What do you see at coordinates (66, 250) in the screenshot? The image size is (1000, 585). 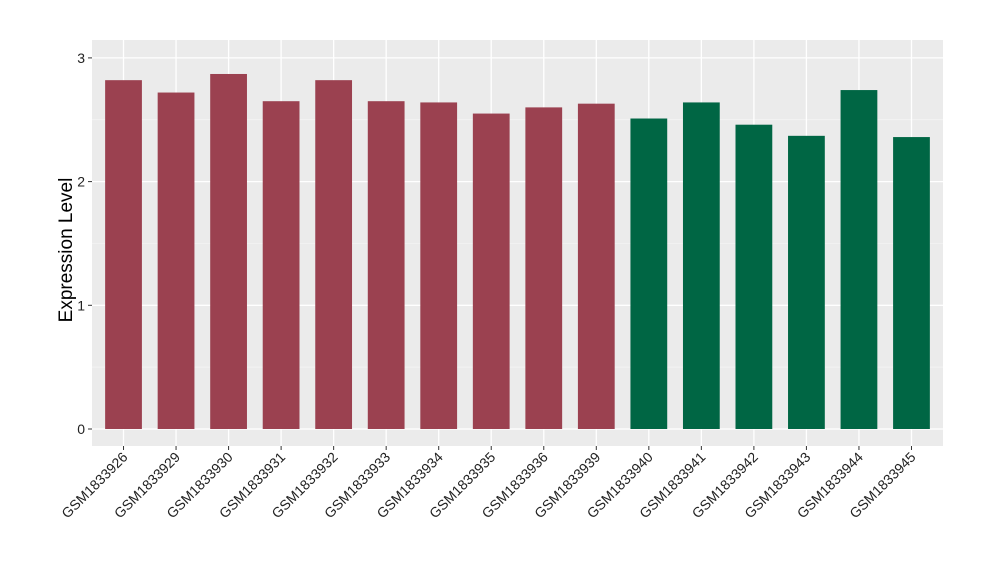 I see `y-axis-label: Expression Level` at bounding box center [66, 250].